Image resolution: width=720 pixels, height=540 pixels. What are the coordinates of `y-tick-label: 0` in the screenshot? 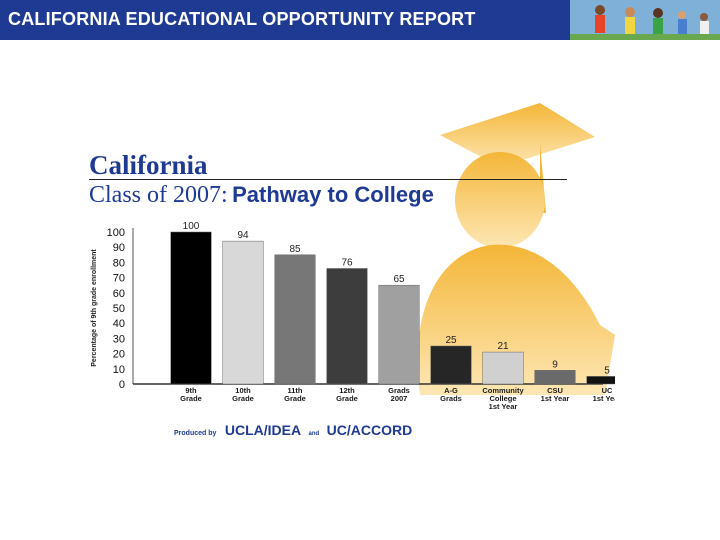 It's located at (122, 385).